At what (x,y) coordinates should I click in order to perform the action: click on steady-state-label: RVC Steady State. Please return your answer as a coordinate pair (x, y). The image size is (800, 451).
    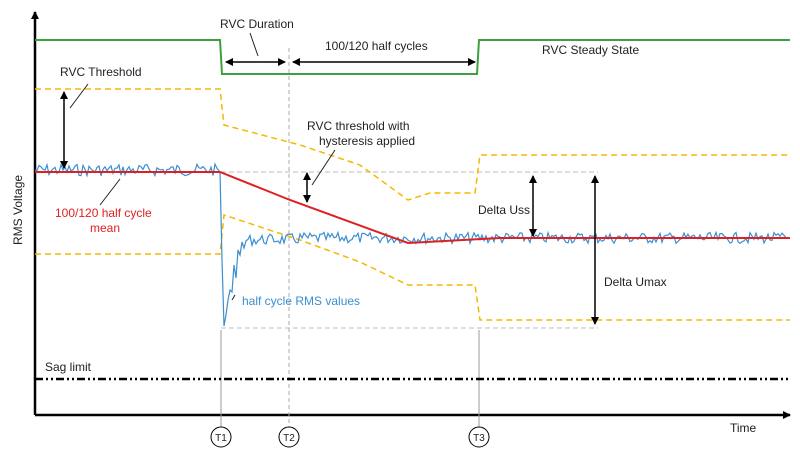
    Looking at the image, I should click on (590, 50).